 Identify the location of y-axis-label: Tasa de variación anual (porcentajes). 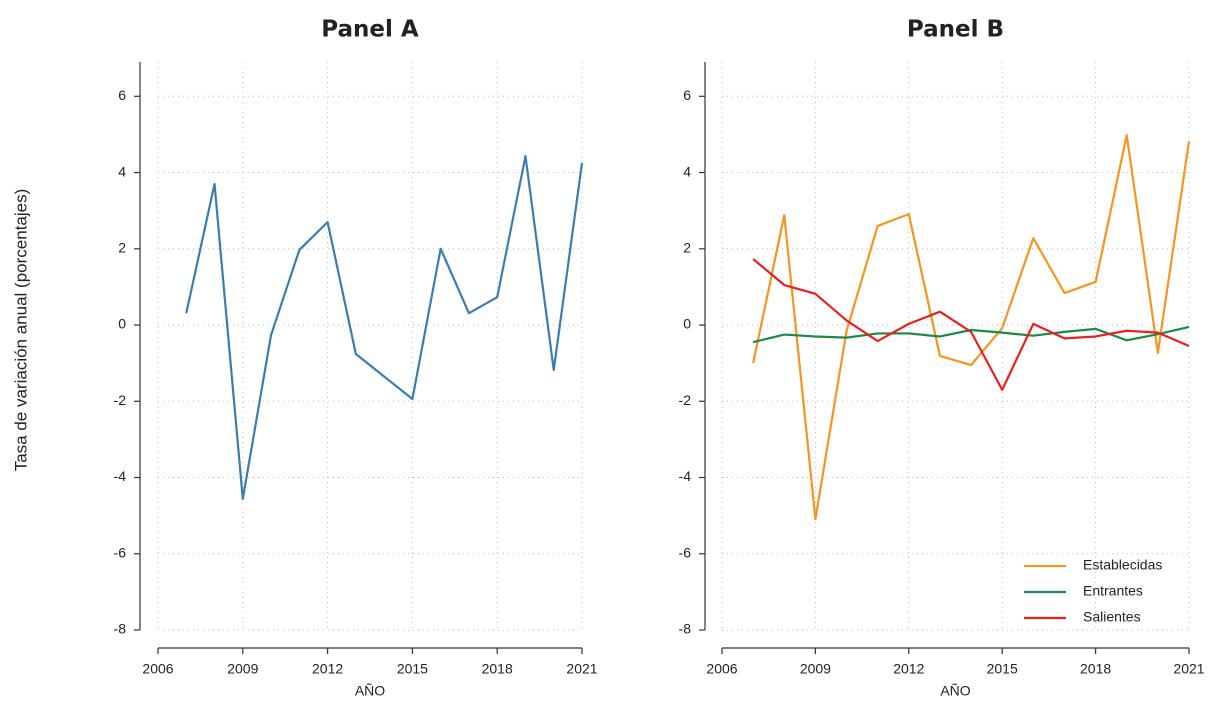
(20, 330).